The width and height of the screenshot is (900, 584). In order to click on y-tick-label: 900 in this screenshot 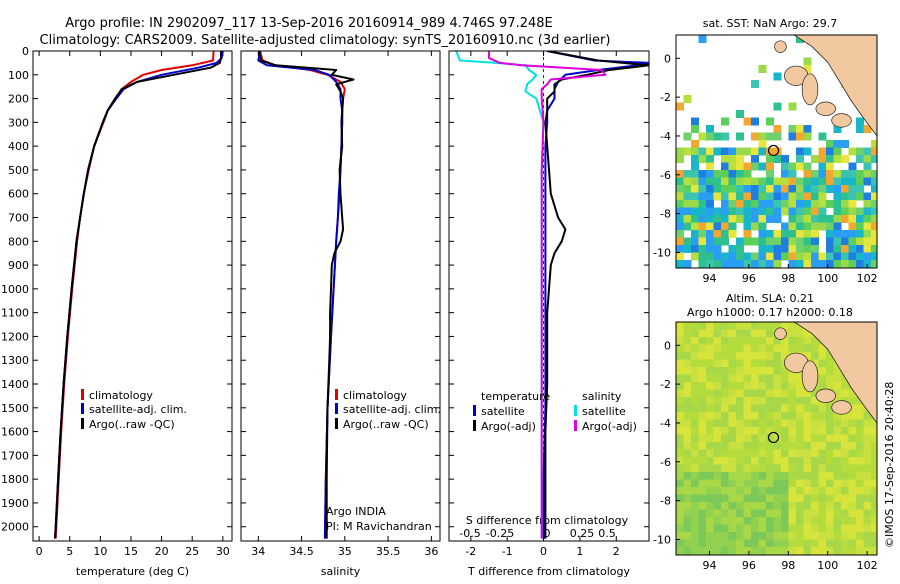, I will do `click(18, 265)`.